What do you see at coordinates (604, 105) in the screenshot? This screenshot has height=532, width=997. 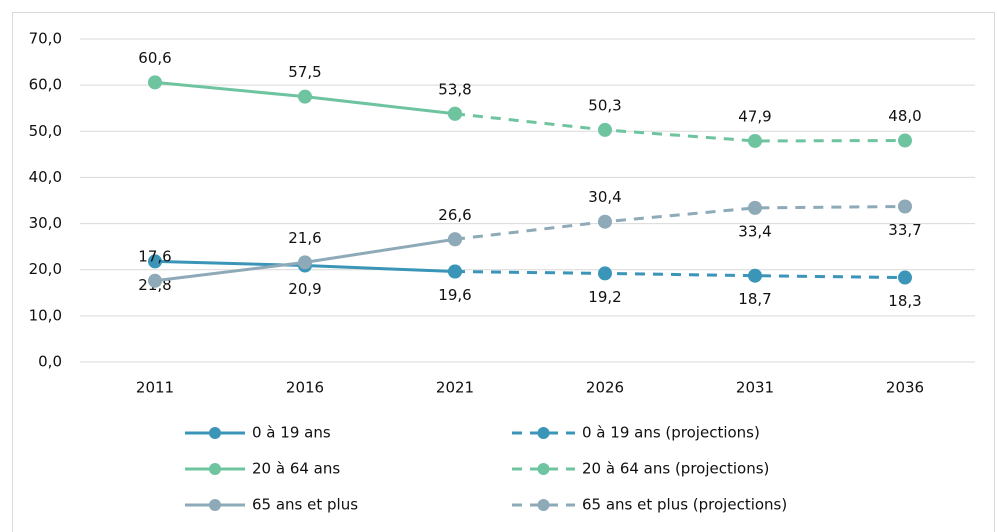 I see `data-label: 50,3` at bounding box center [604, 105].